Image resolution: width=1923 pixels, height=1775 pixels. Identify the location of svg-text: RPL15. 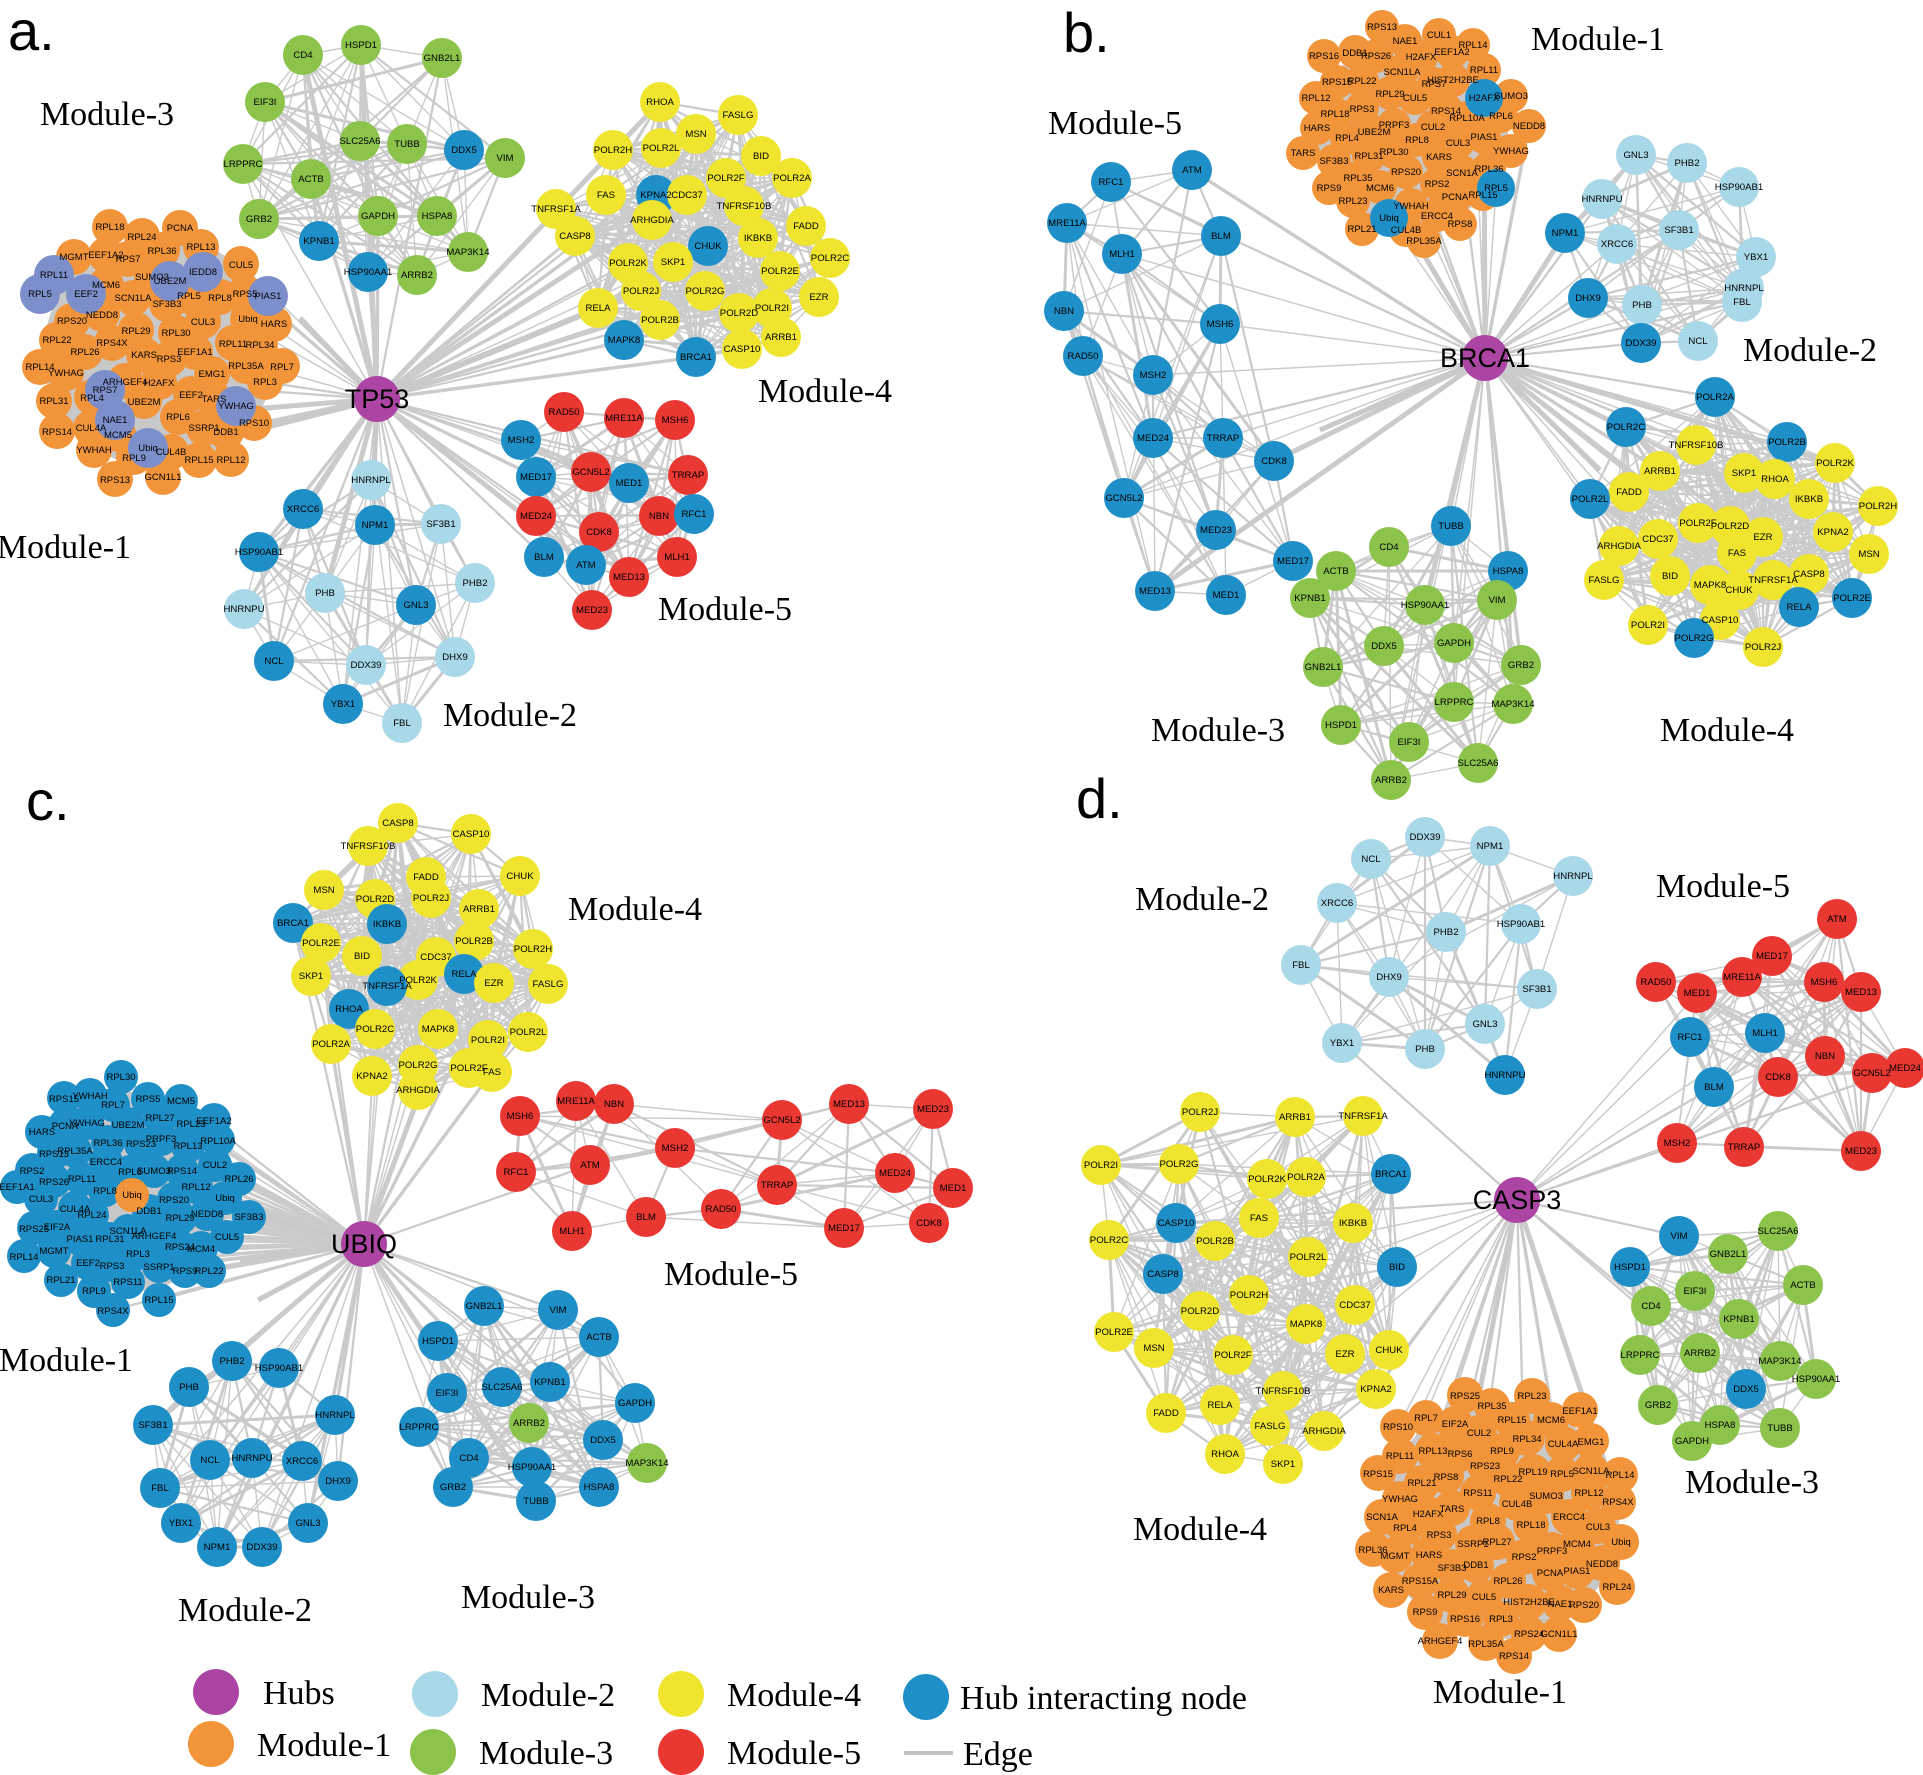
(1511, 1420).